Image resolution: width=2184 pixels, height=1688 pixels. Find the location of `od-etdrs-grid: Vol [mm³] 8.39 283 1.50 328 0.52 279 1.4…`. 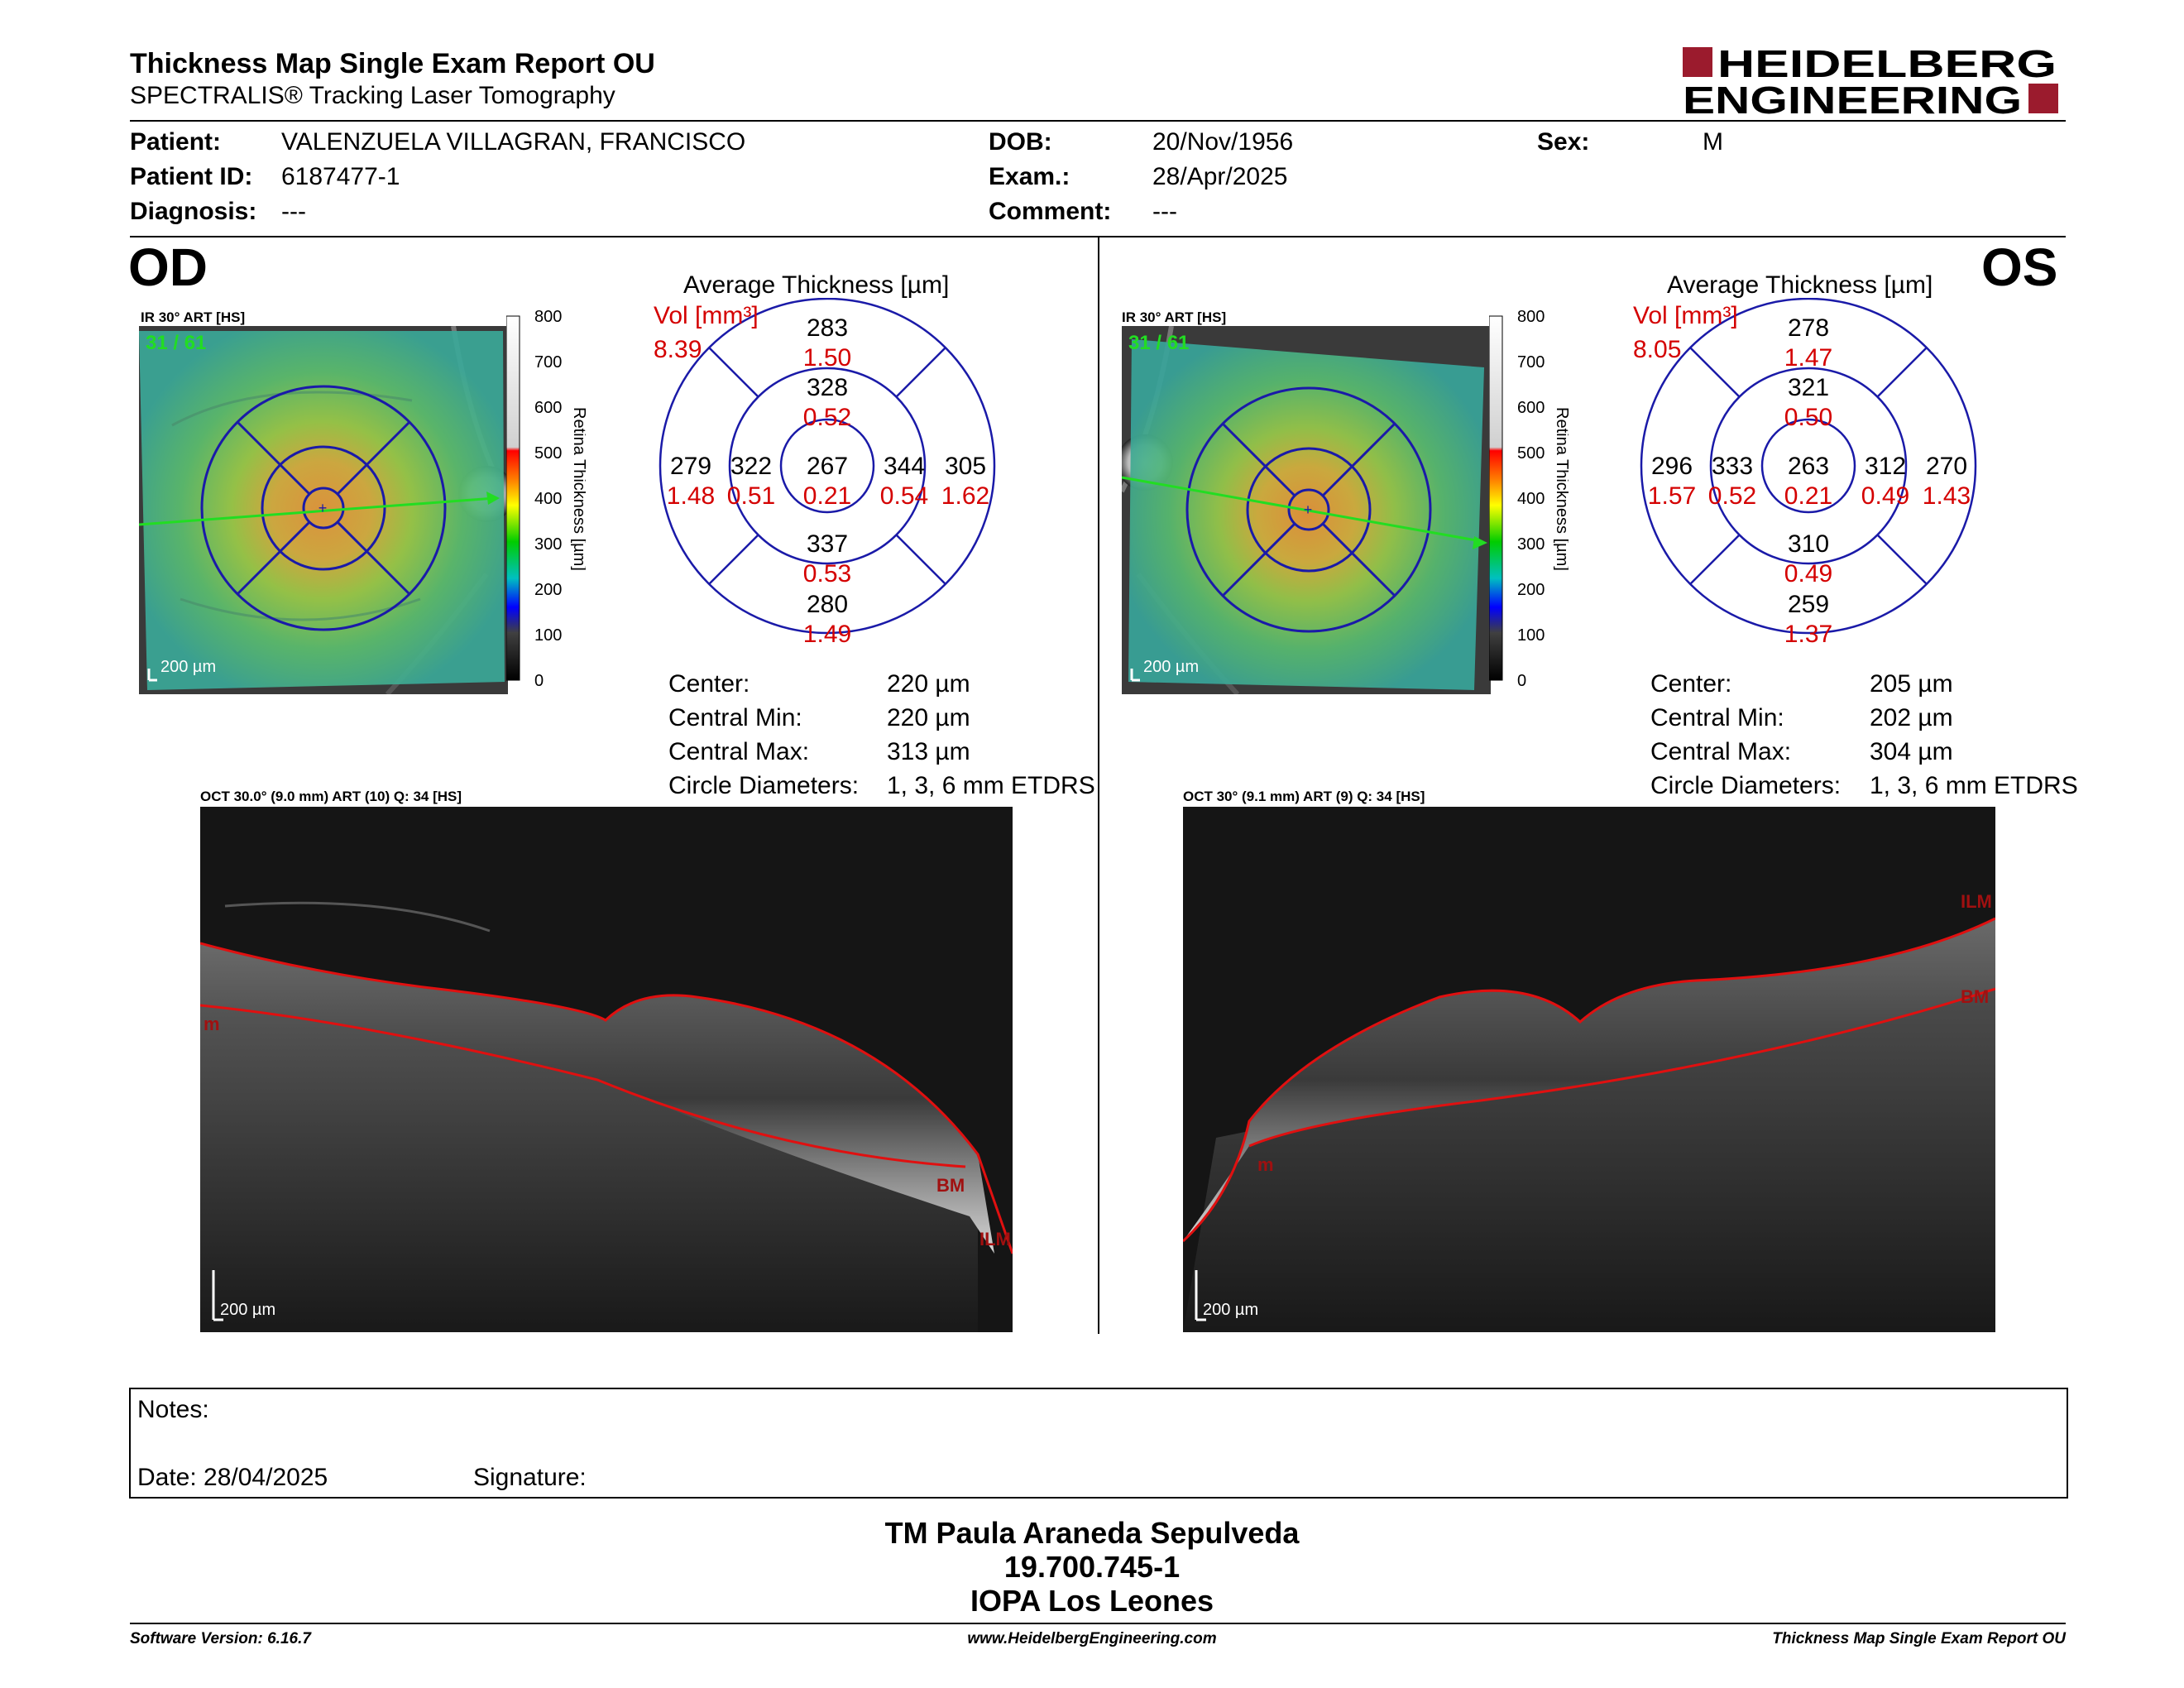

od-etdrs-grid: Vol [mm³] 8.39 283 1.50 328 0.52 279 1.4… is located at coordinates (831, 475).